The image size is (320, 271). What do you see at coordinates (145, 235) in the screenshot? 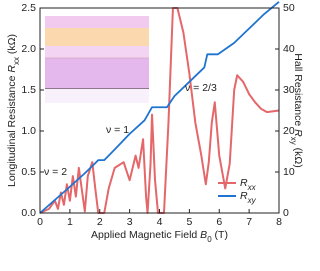
I see `x-axis-label-part: Applied Magnetic Field` at bounding box center [145, 235].